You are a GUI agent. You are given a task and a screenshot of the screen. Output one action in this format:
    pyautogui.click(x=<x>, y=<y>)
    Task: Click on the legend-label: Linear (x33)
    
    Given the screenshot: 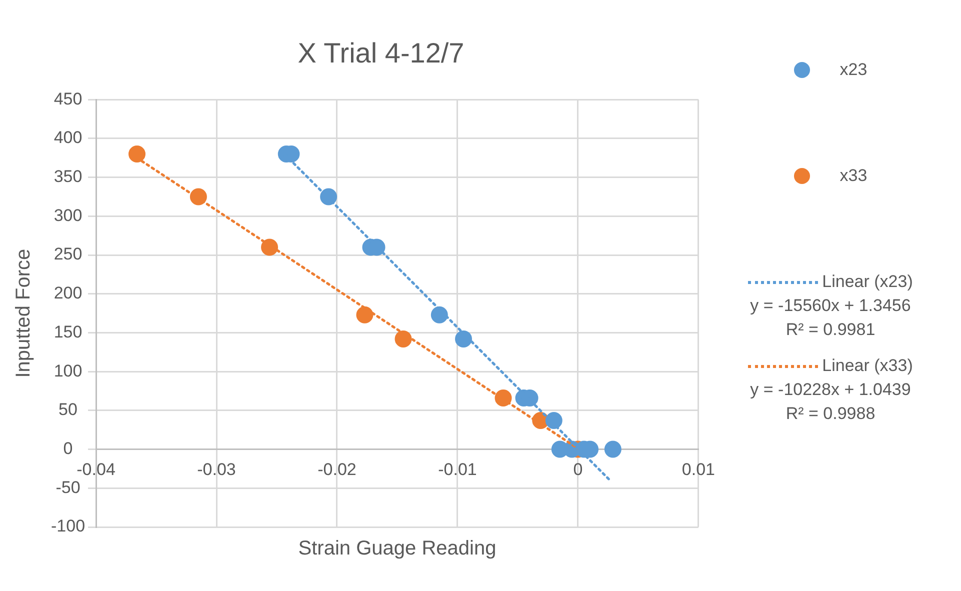 What is the action you would take?
    pyautogui.click(x=867, y=366)
    